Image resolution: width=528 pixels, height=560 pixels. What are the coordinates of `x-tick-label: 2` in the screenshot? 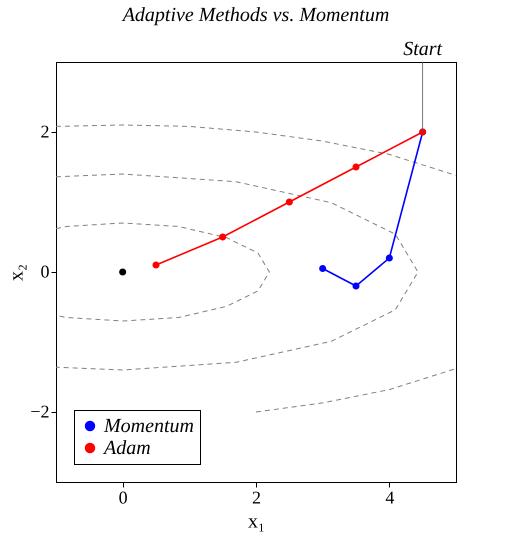 It's located at (256, 498).